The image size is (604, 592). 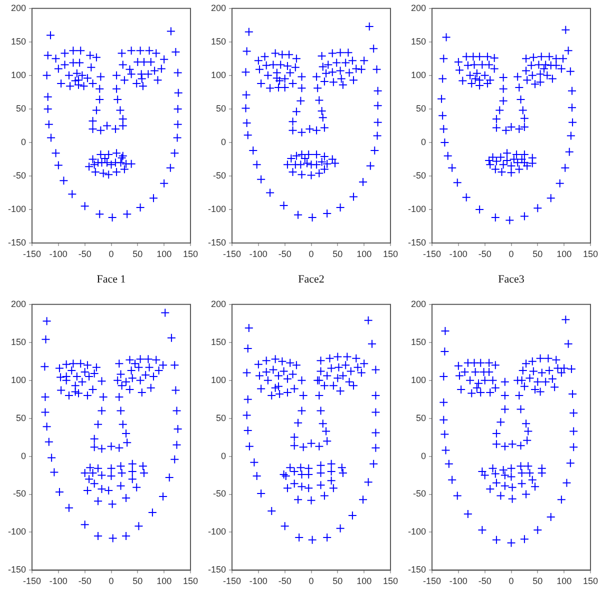 I want to click on x-axis-title: Face 1, so click(x=111, y=279).